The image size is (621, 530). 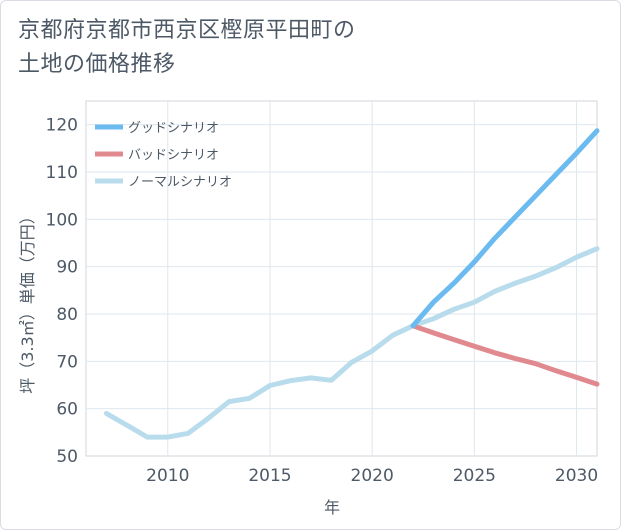 I want to click on y-tick-label-120: 120, so click(x=62, y=126).